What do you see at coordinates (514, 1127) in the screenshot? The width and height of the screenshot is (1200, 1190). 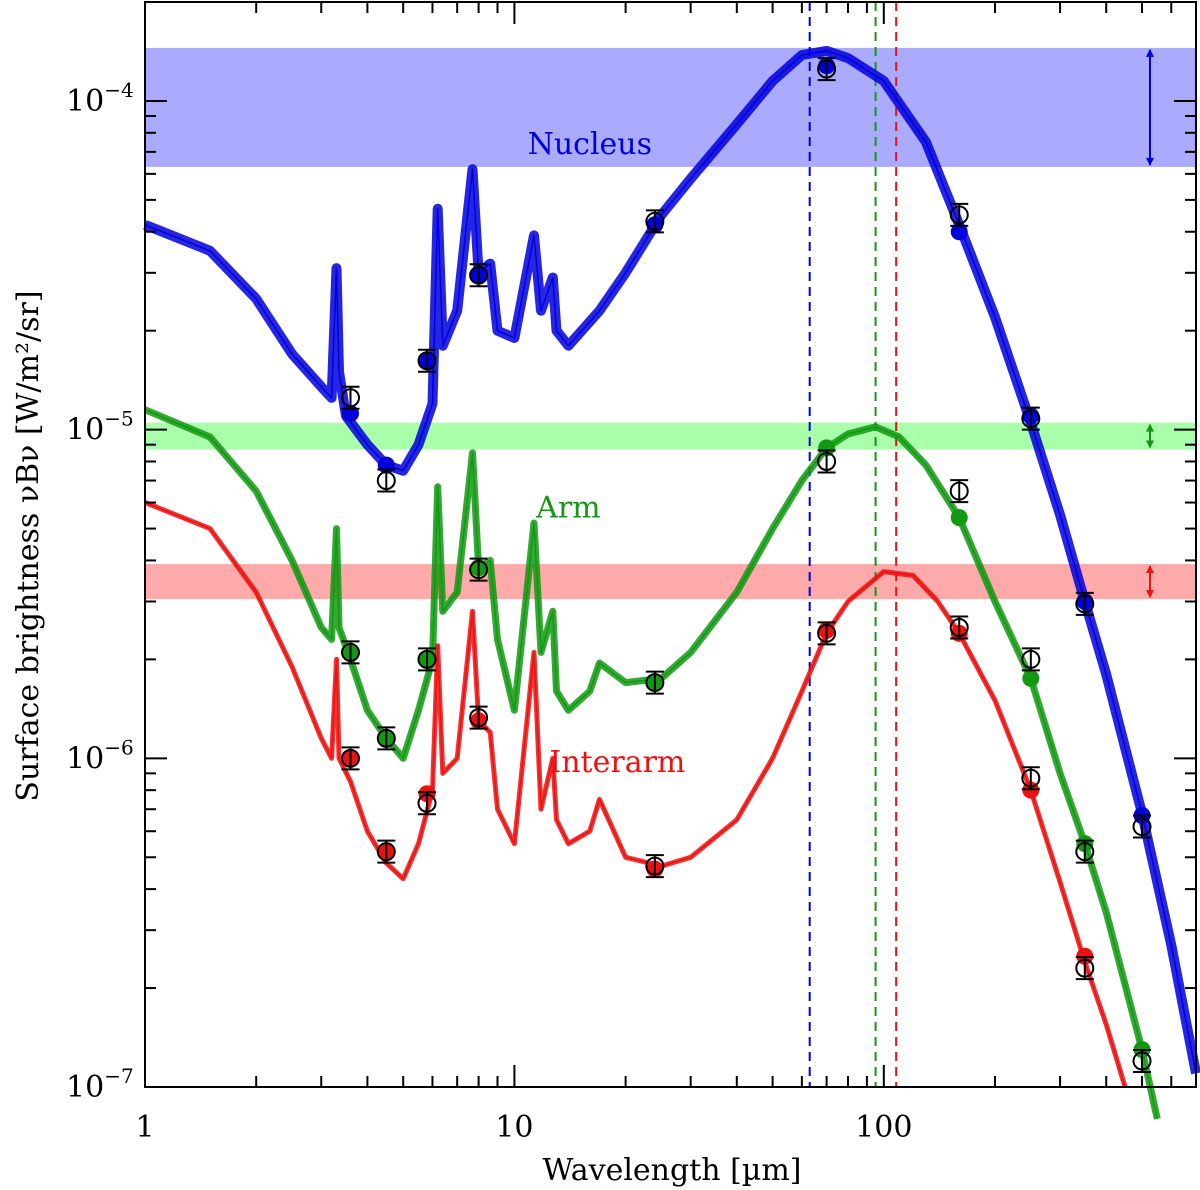 I see `x-tick-label: 10` at bounding box center [514, 1127].